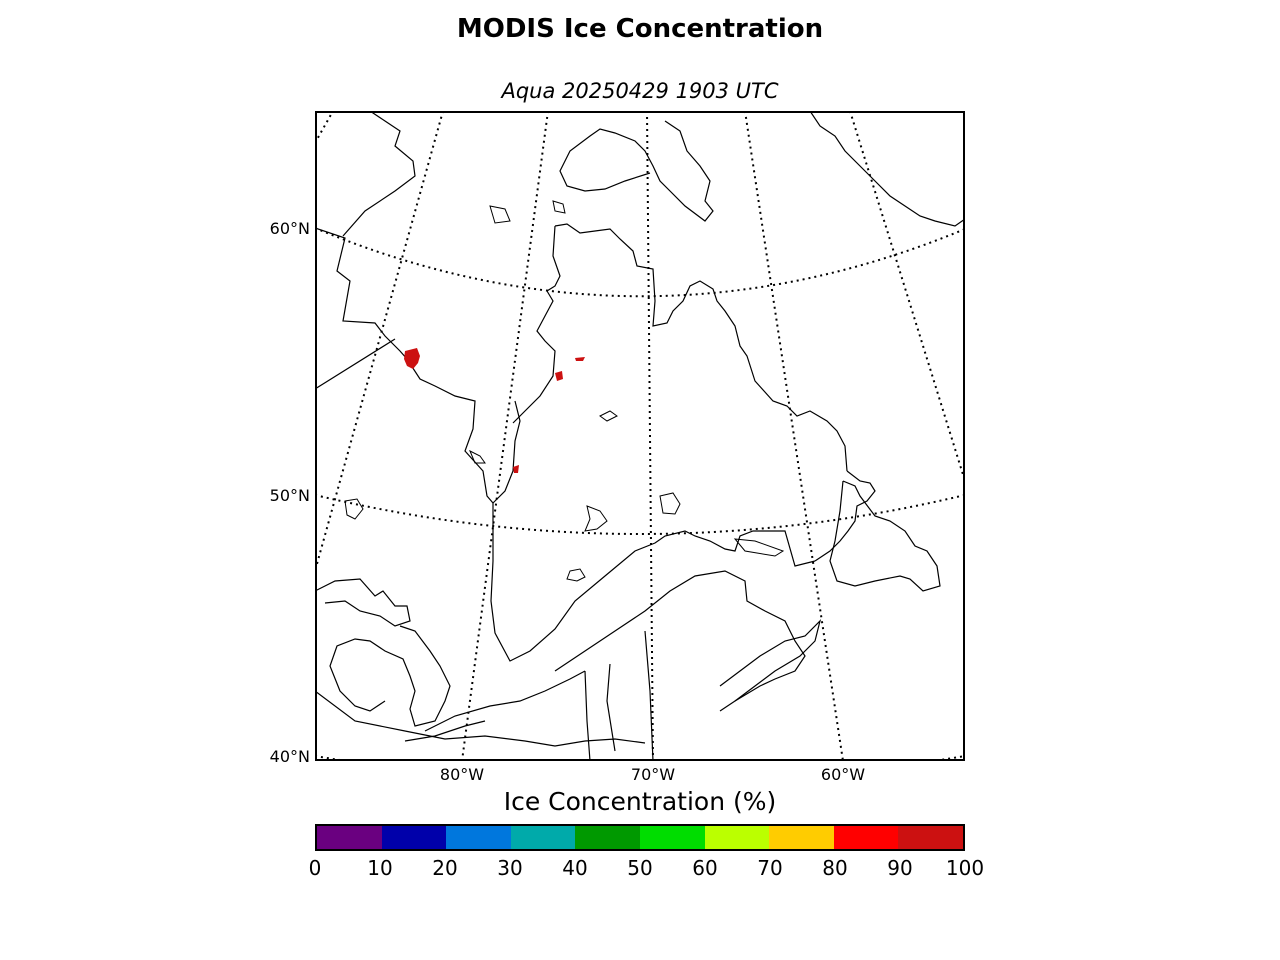 The width and height of the screenshot is (1280, 960). What do you see at coordinates (559, 207) in the screenshot?
I see `hudson-strait-island` at bounding box center [559, 207].